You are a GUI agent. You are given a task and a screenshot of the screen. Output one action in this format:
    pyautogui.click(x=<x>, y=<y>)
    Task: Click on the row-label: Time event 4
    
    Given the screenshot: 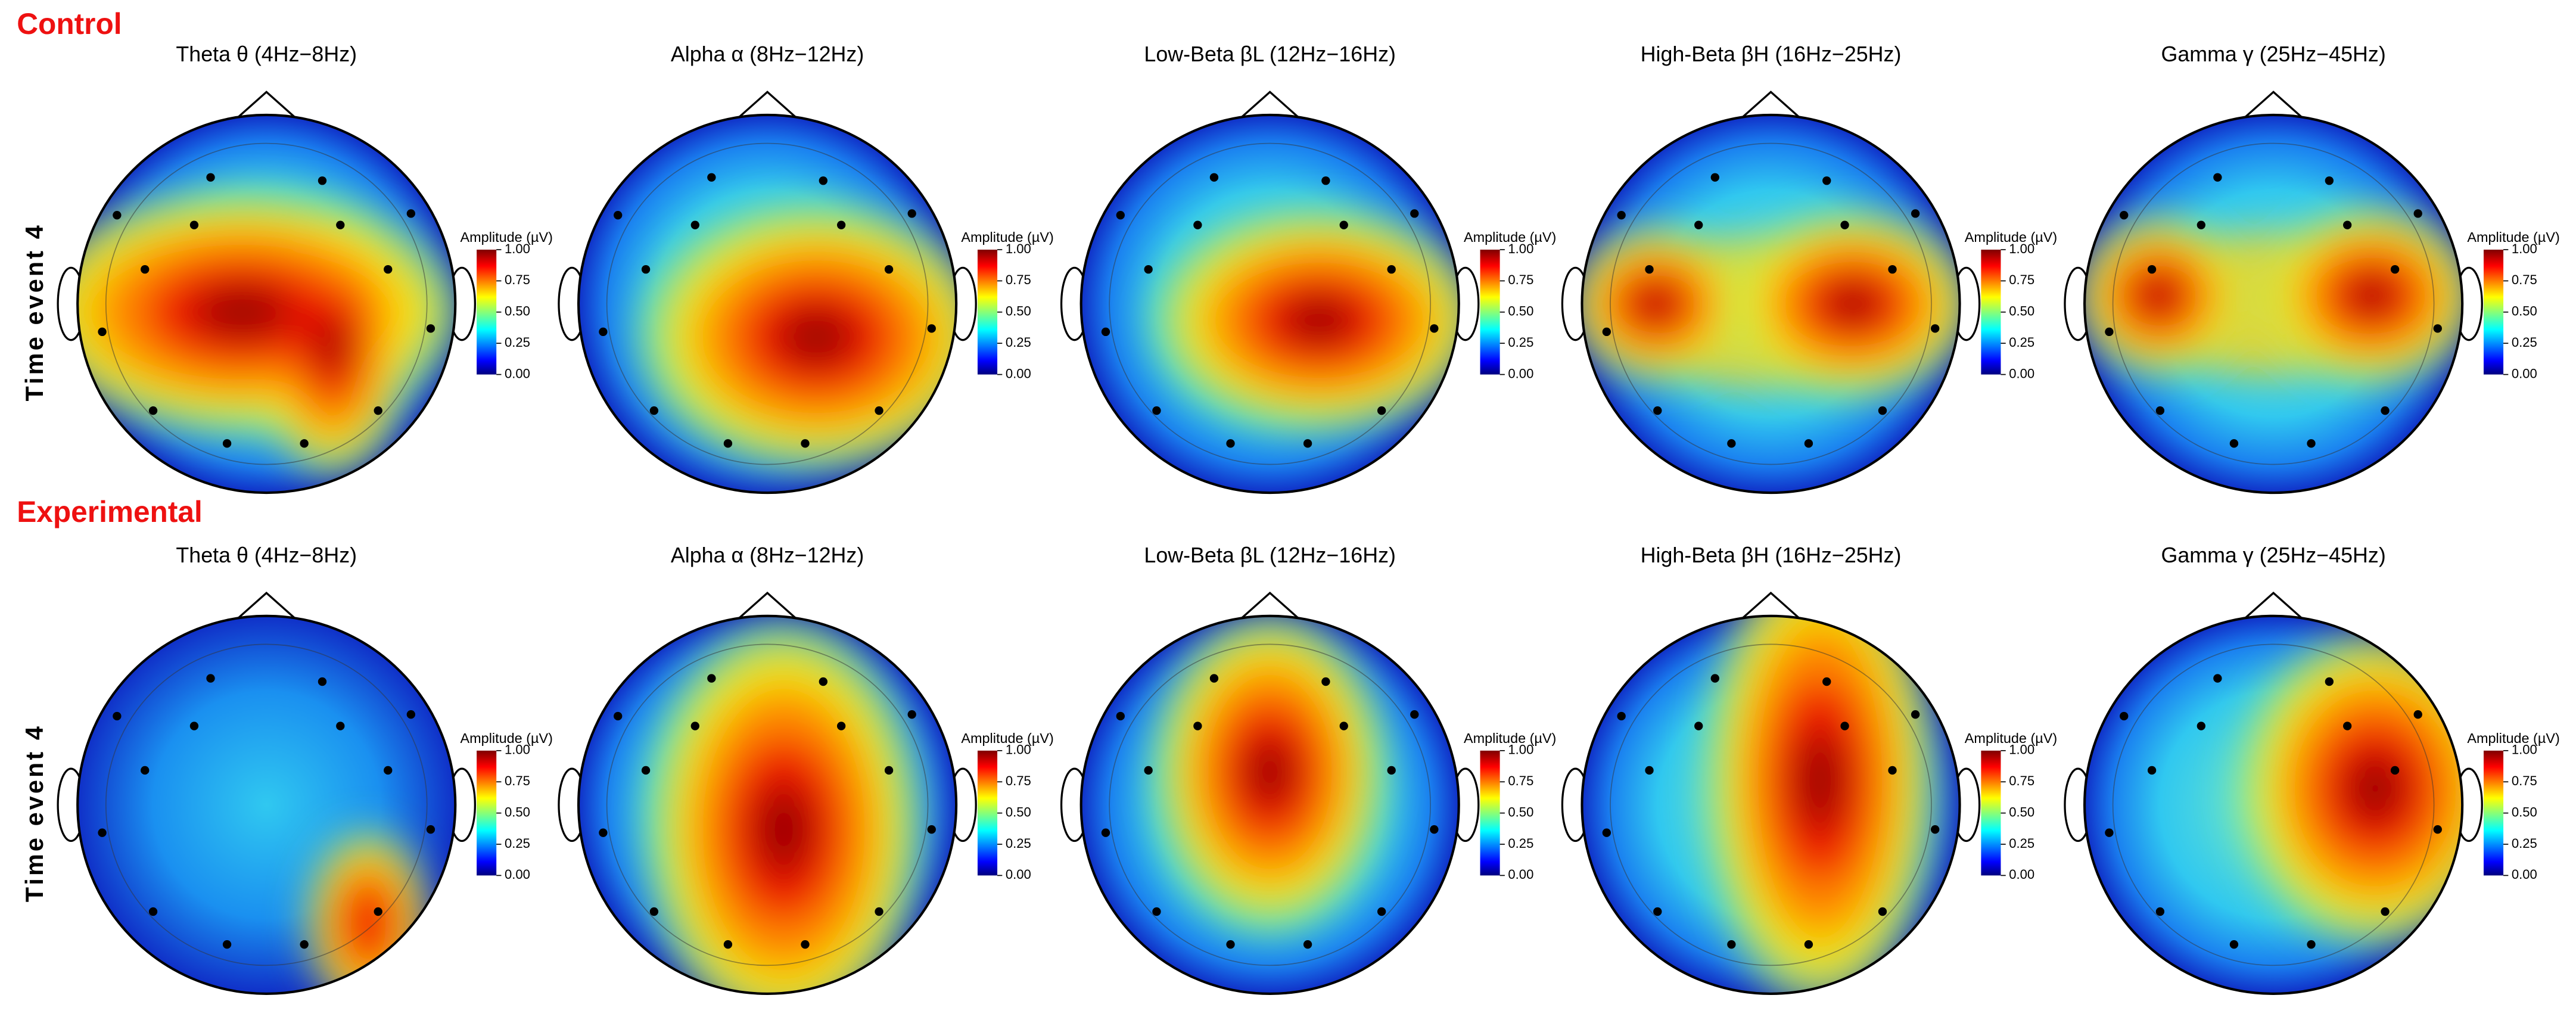 What is the action you would take?
    pyautogui.click(x=34, y=312)
    